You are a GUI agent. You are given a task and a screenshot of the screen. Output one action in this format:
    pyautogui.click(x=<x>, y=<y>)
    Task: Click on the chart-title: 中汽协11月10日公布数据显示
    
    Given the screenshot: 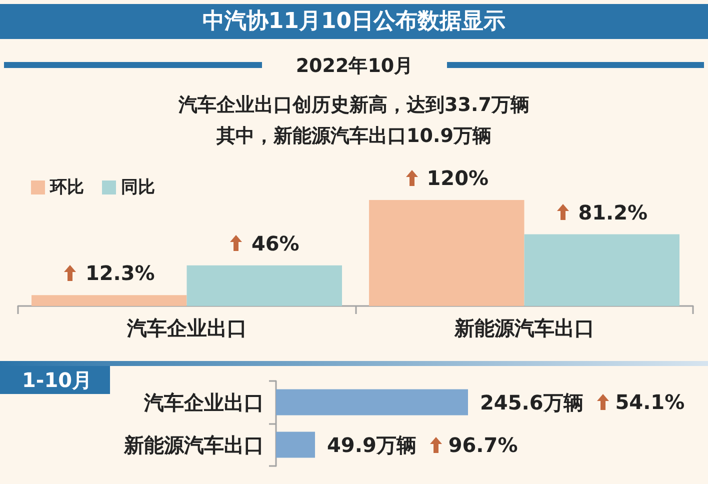 What is the action you would take?
    pyautogui.click(x=354, y=21)
    